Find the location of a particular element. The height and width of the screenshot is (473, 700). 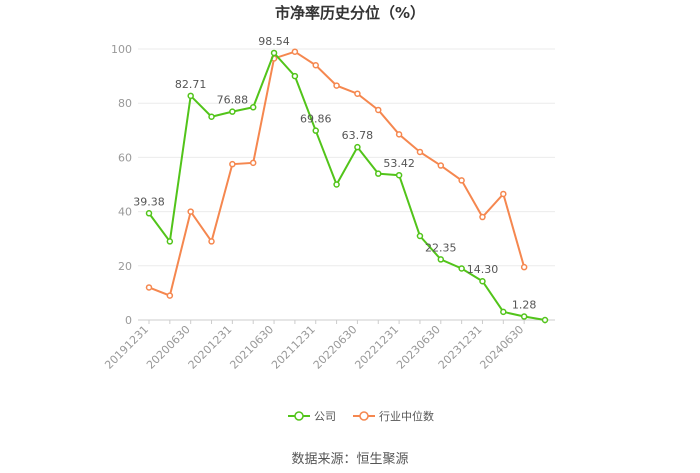

x-tick-label: 20210630 is located at coordinates (251, 347).